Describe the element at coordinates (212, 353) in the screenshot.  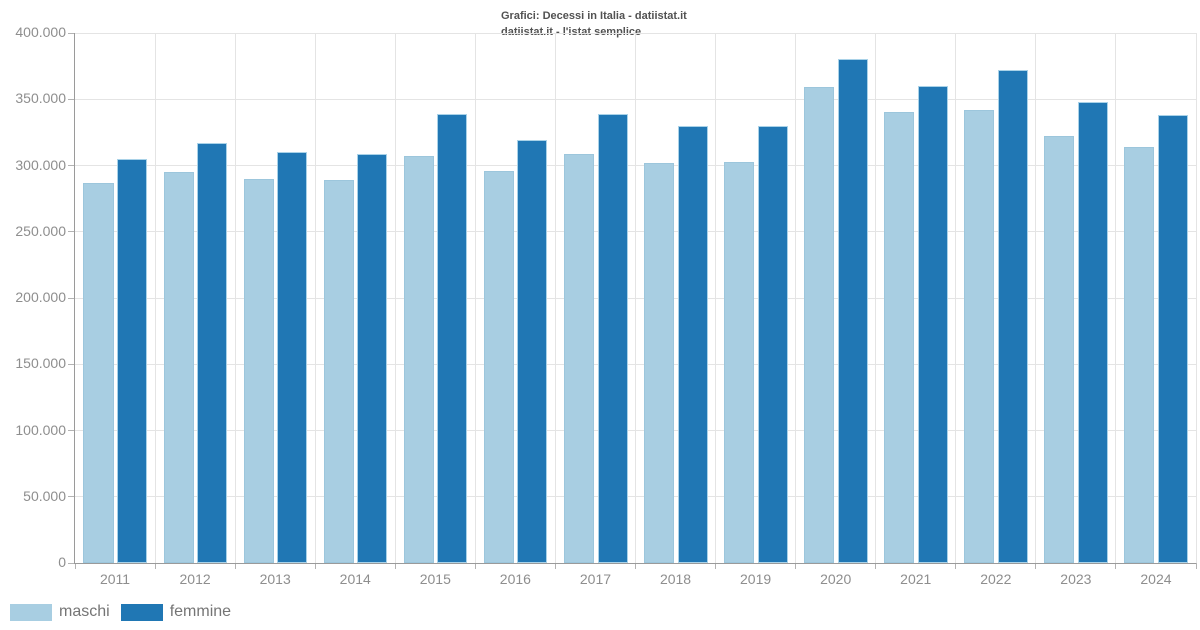
I see `bar-femmine-2012` at that location.